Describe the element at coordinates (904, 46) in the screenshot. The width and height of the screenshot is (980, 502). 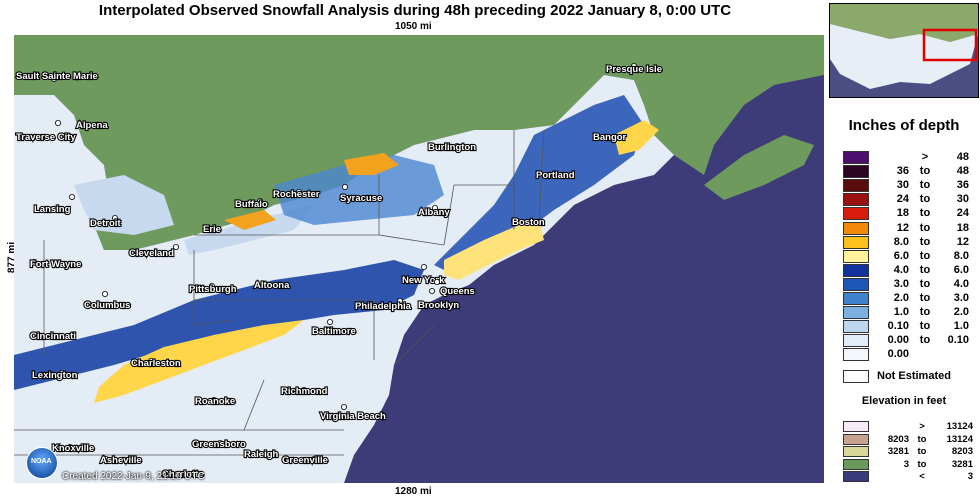
I see `inset-svg` at that location.